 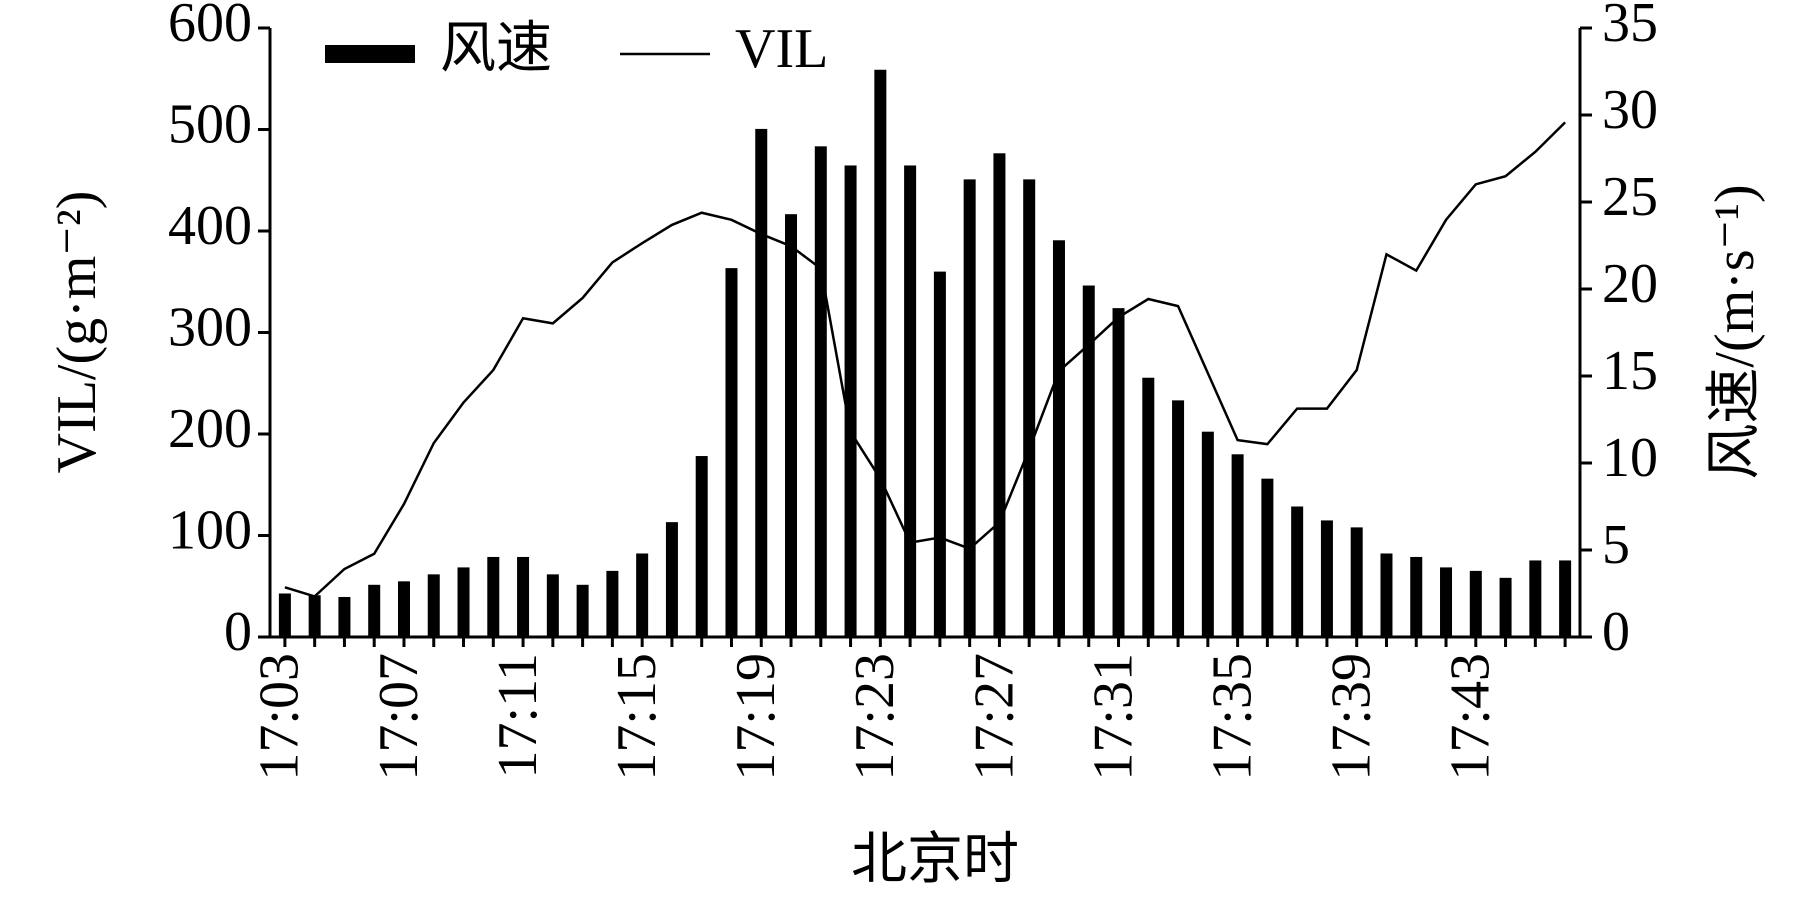 I want to click on legend-swatch, so click(x=370, y=54).